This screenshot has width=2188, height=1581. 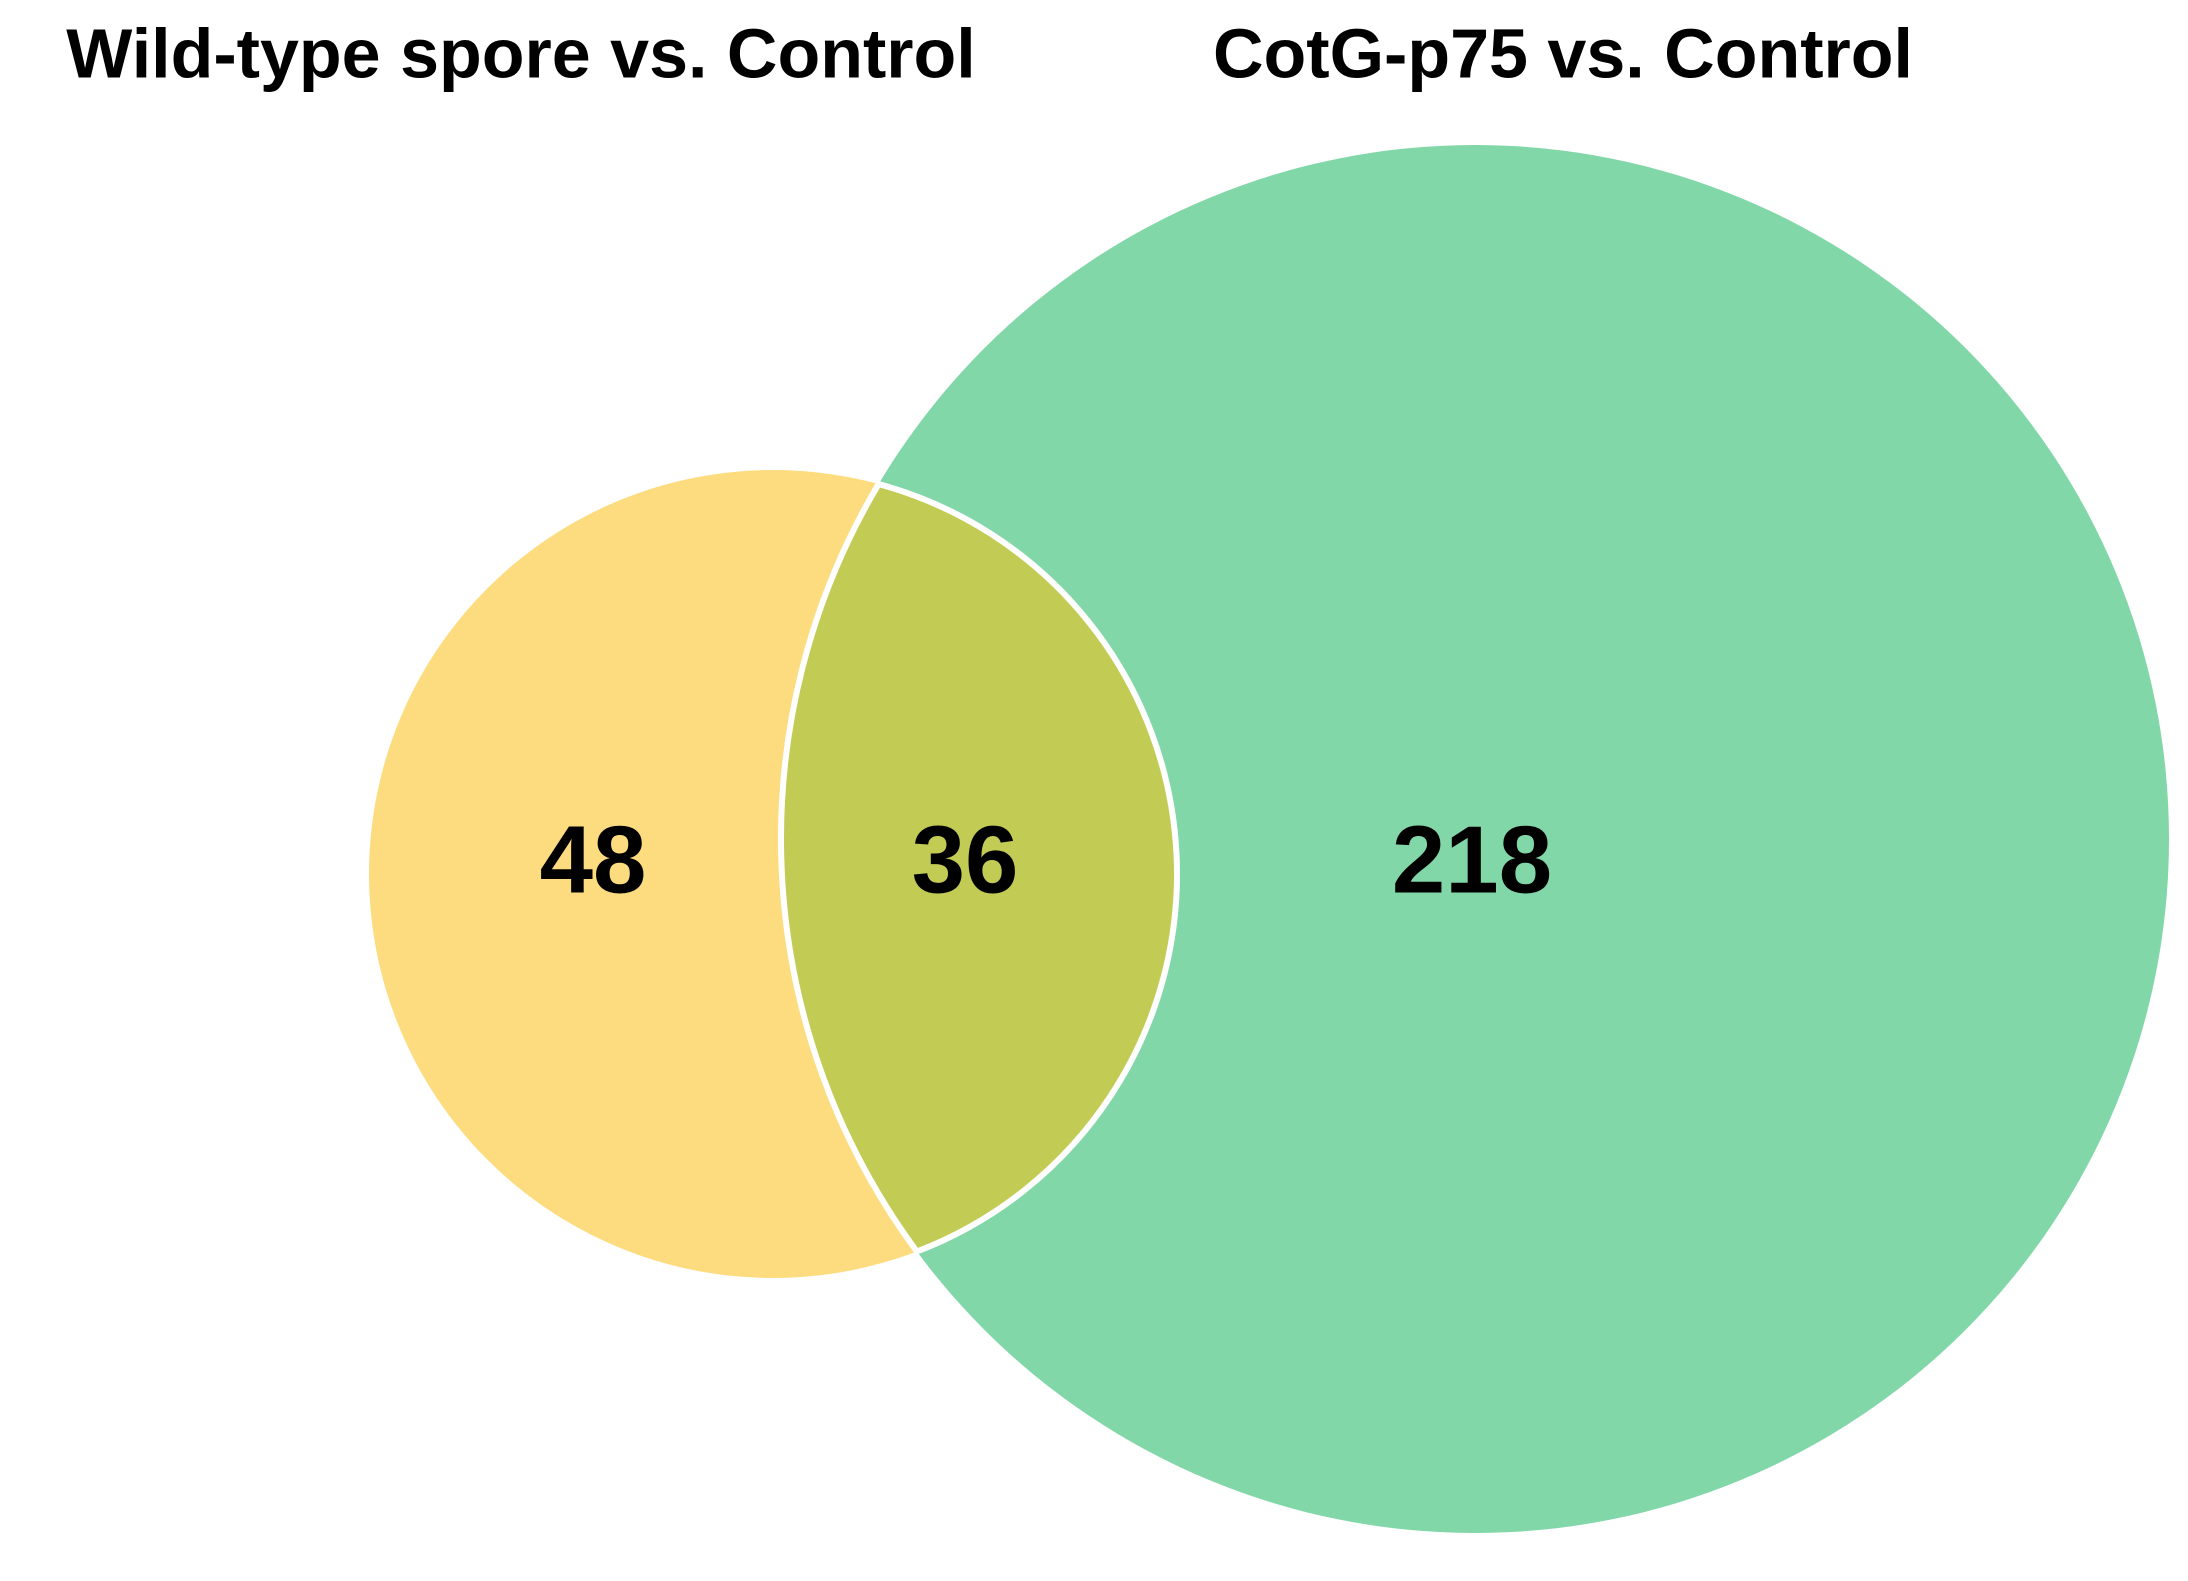 I want to click on region-label: 36, so click(x=965, y=859).